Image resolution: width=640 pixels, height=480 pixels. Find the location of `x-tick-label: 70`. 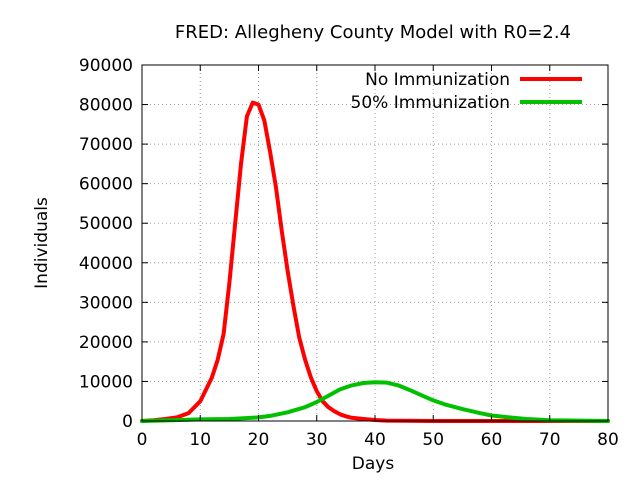

x-tick-label: 70 is located at coordinates (550, 440).